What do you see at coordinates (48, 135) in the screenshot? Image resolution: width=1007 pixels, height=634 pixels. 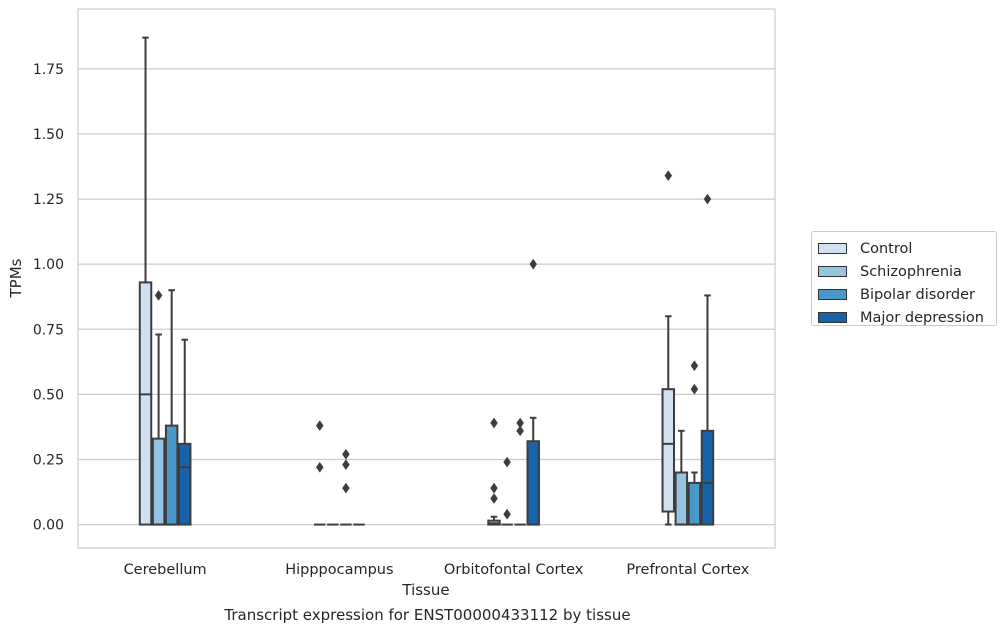 I see `y-tick-label: 1.50` at bounding box center [48, 135].